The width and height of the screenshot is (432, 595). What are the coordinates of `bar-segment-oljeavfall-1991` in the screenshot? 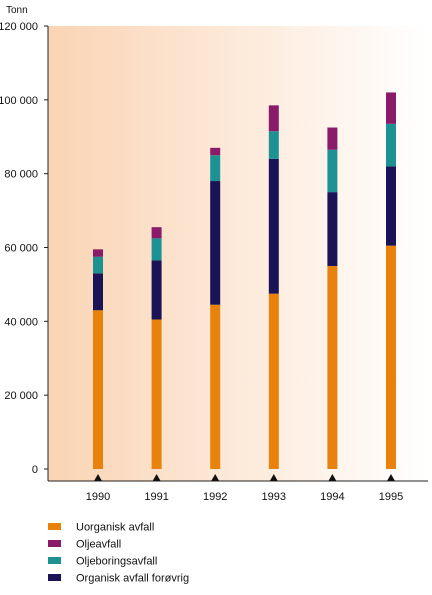 It's located at (156, 233).